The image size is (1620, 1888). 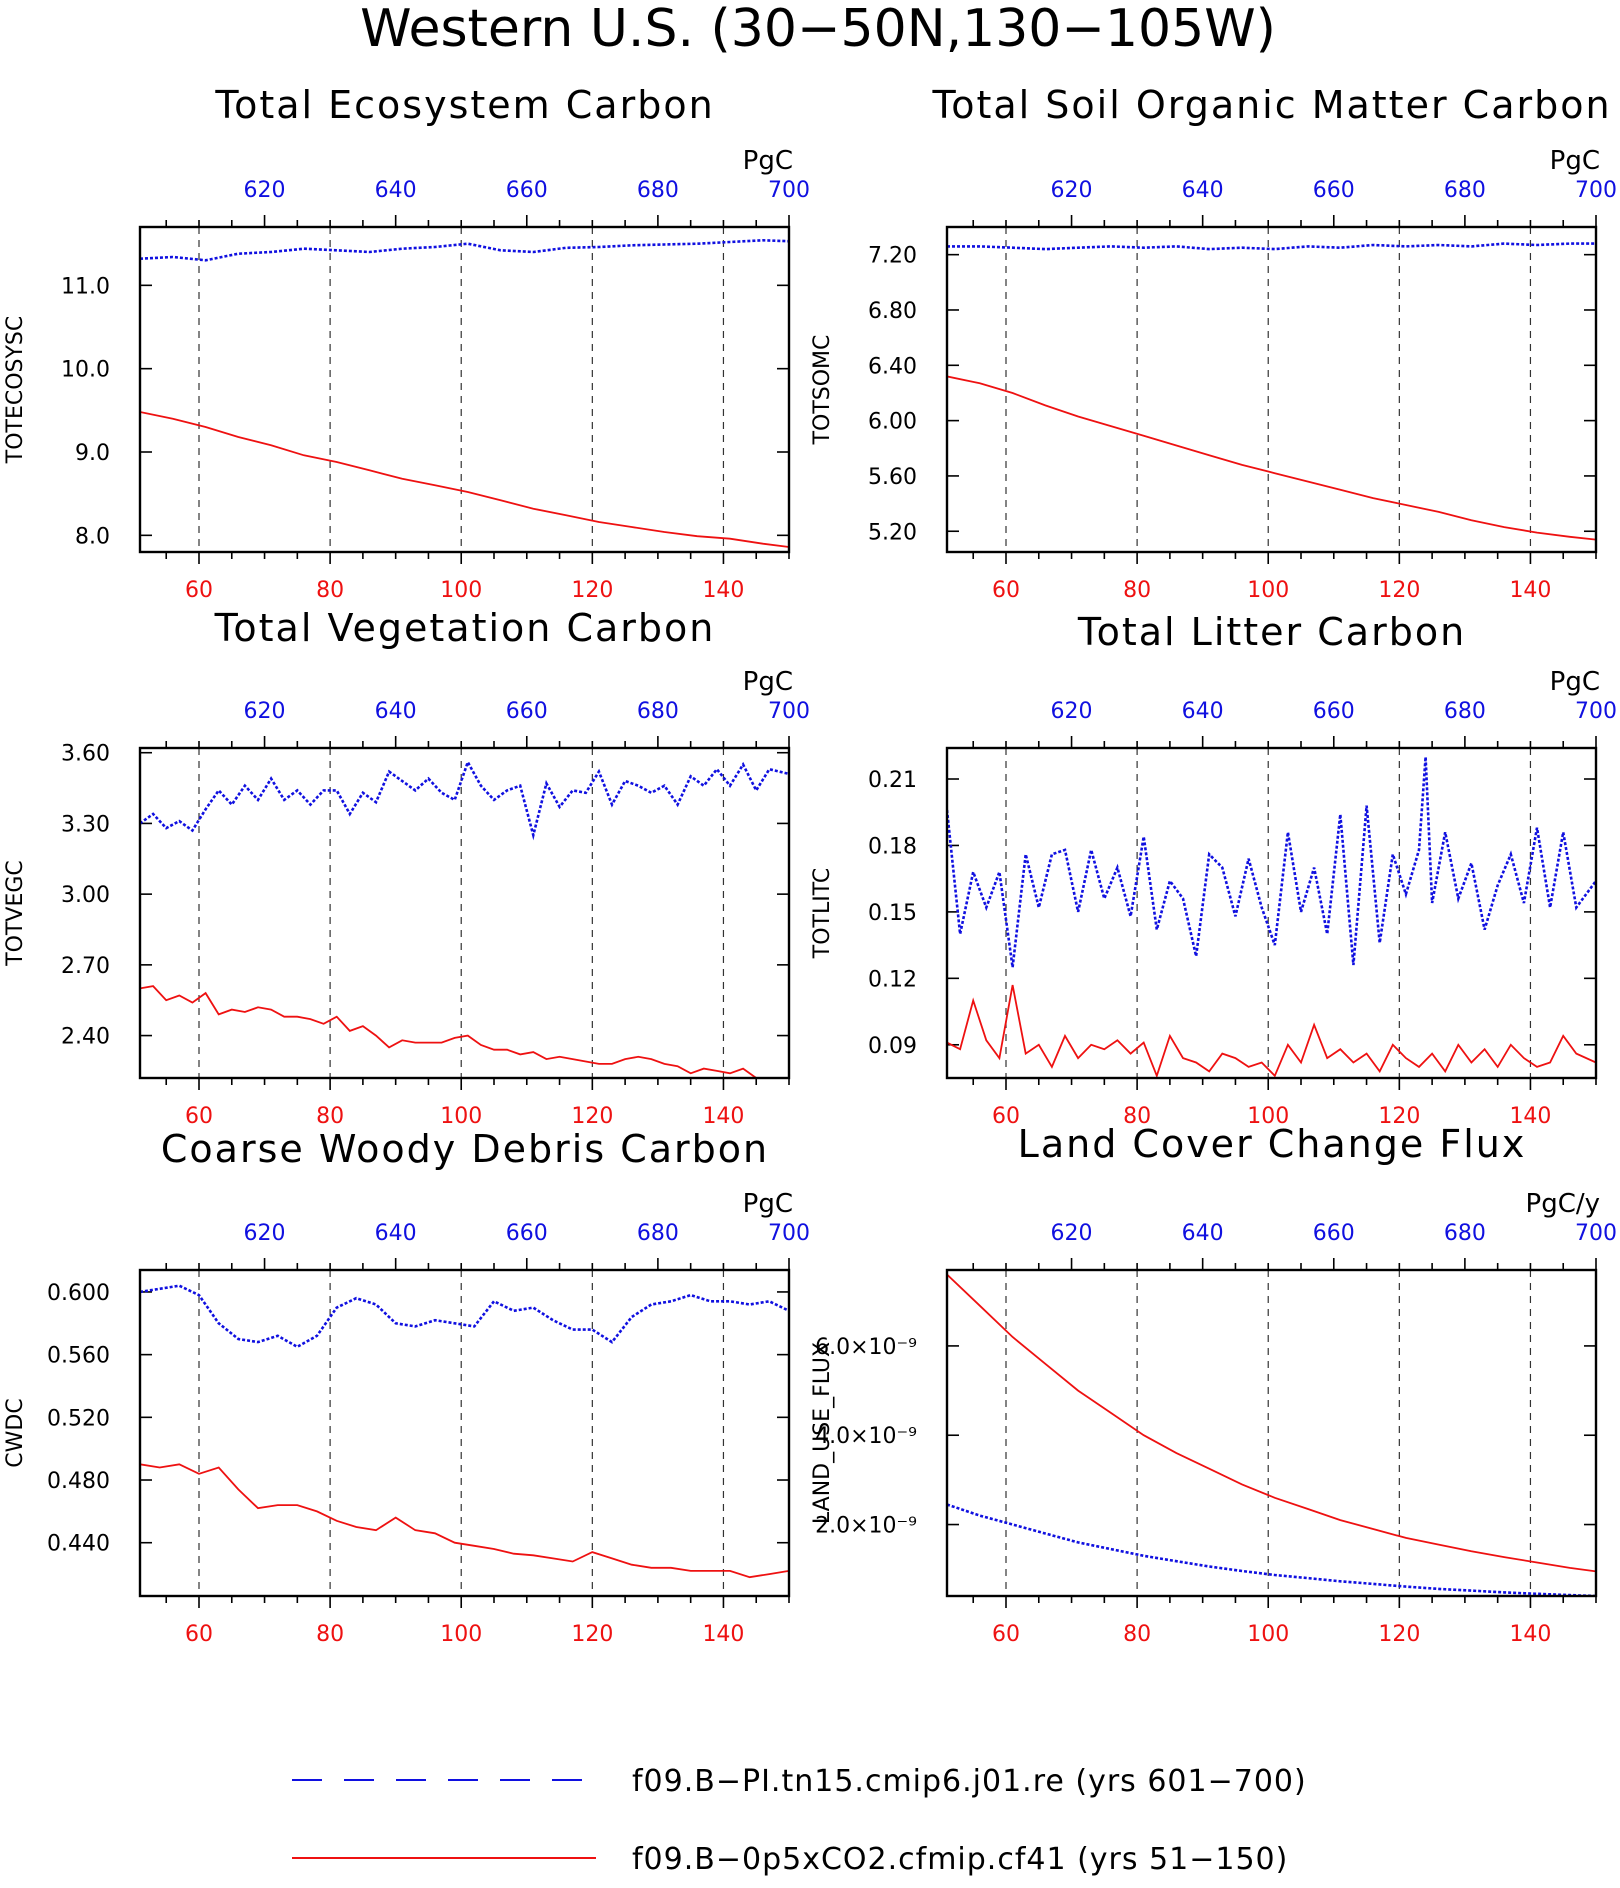 I want to click on series-line-pi-totlitc, so click(x=1271, y=862).